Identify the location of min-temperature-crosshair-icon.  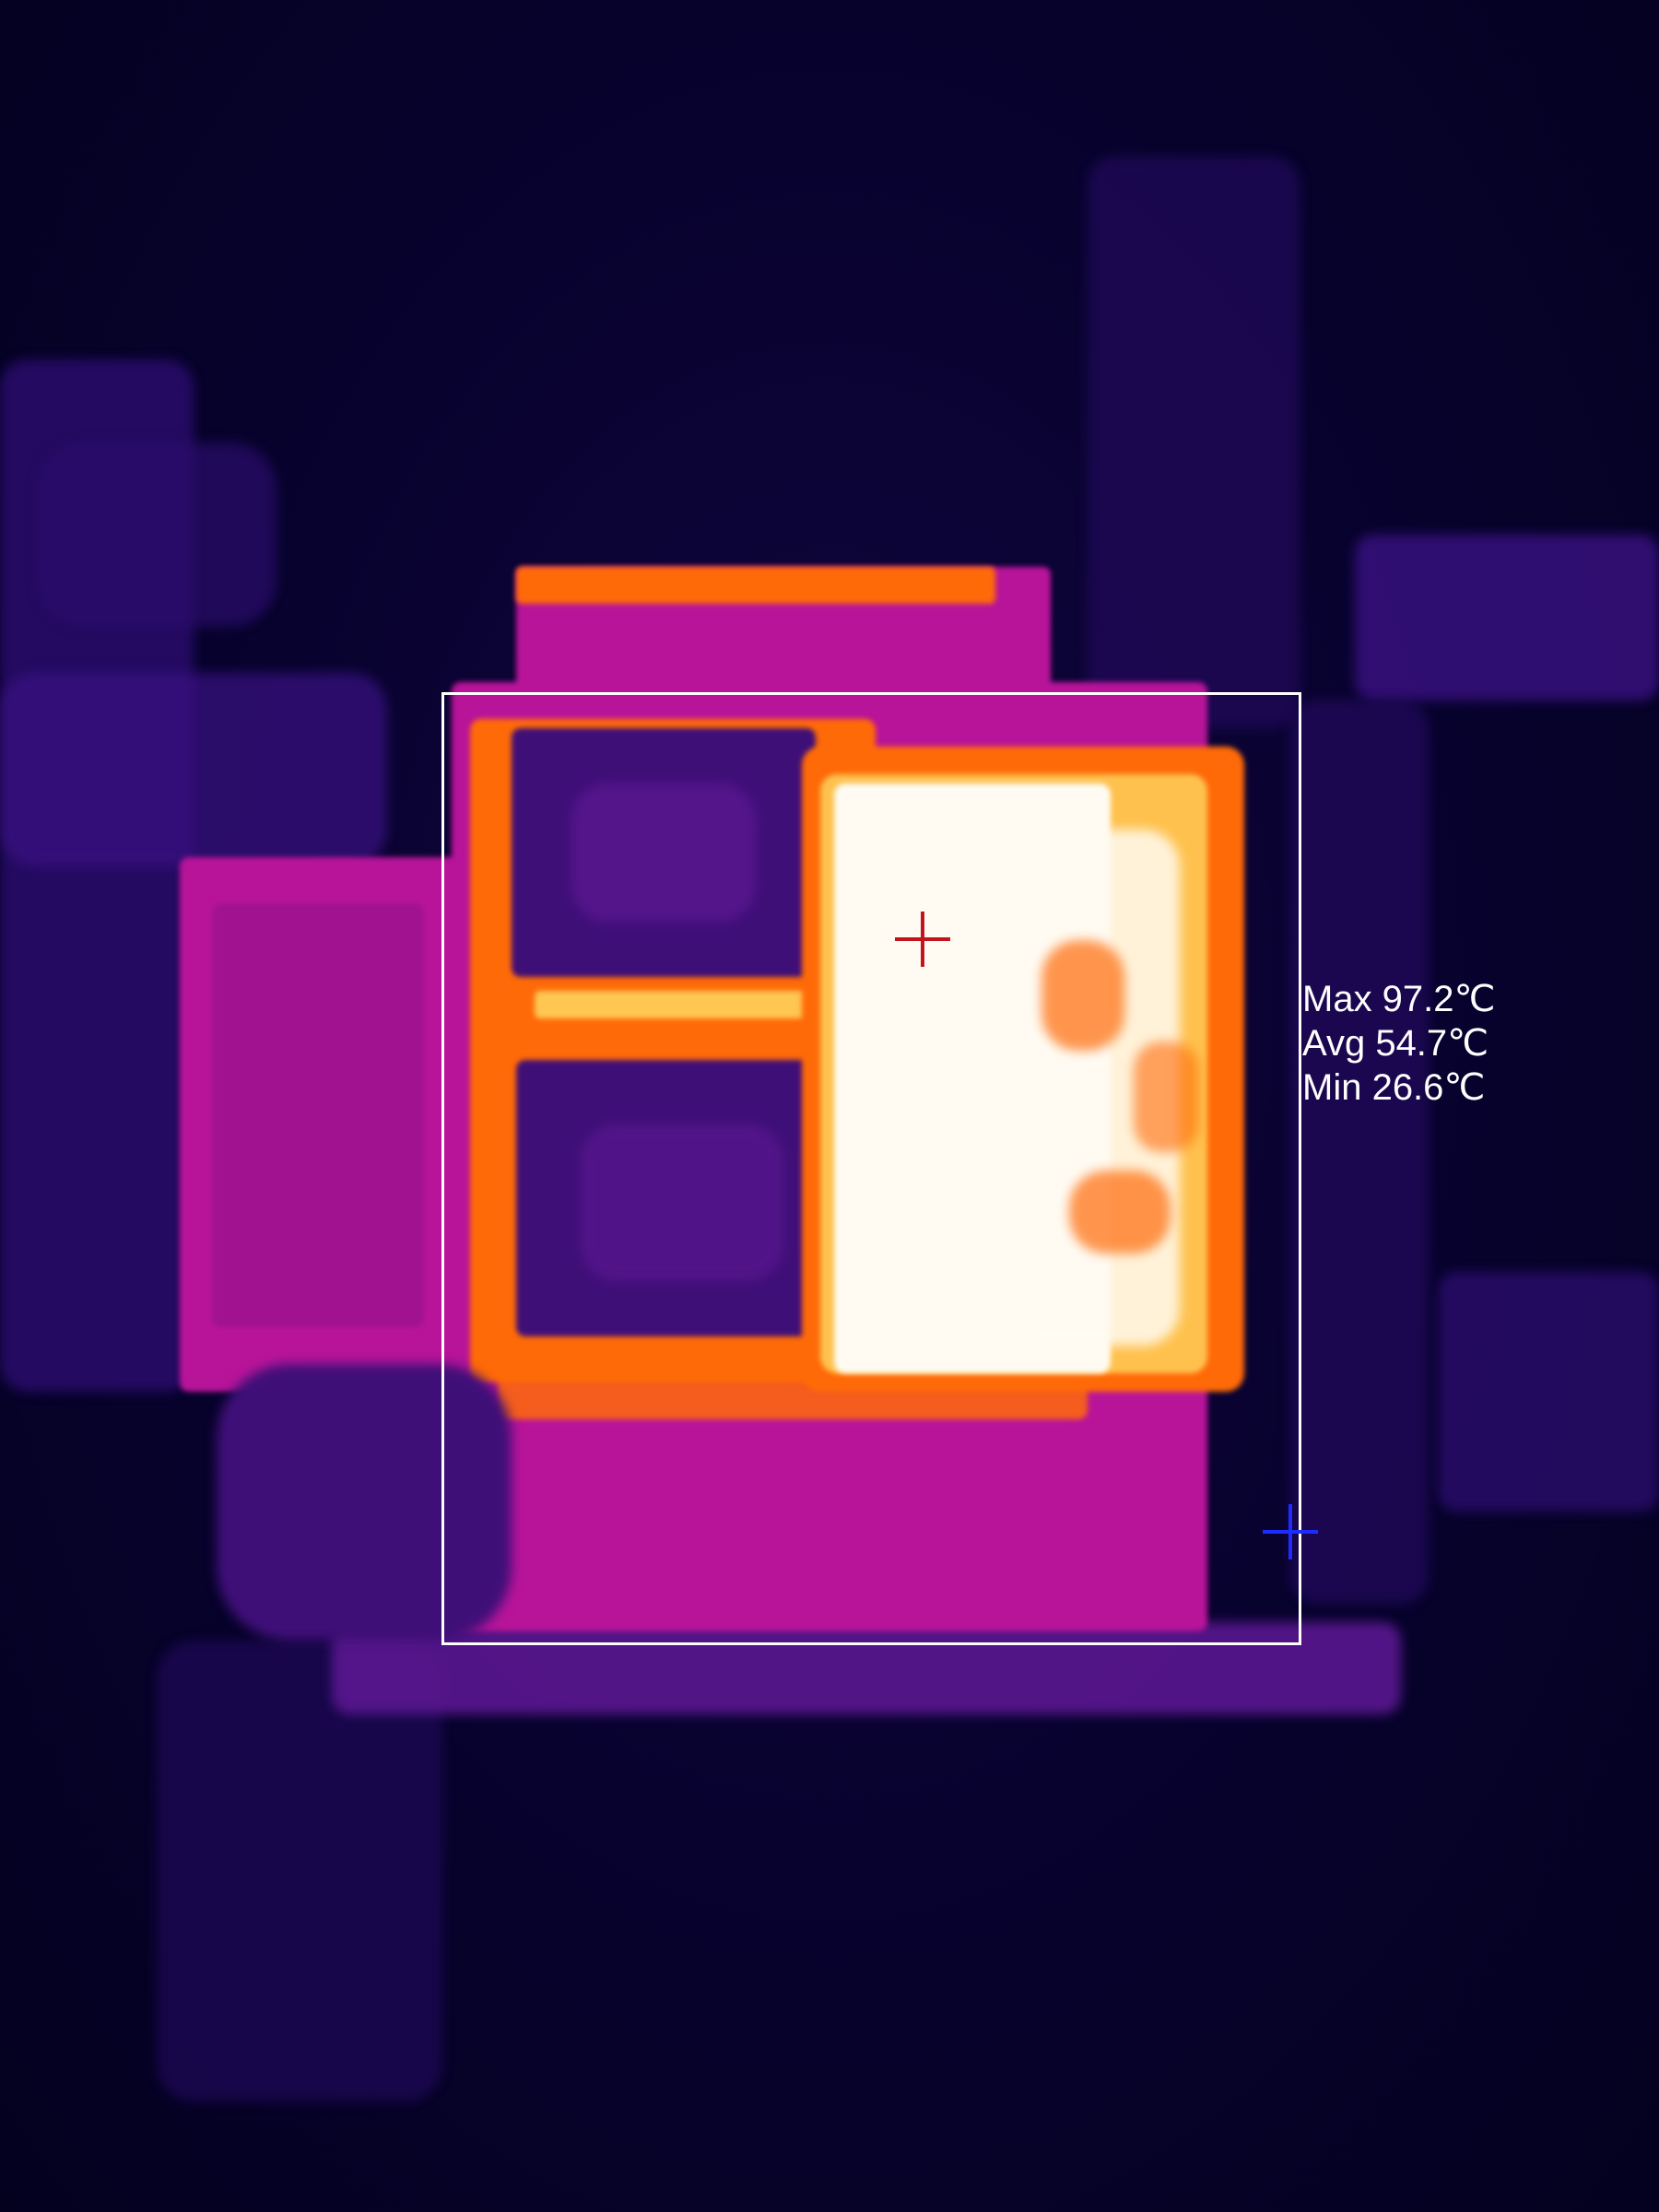
(1290, 1531).